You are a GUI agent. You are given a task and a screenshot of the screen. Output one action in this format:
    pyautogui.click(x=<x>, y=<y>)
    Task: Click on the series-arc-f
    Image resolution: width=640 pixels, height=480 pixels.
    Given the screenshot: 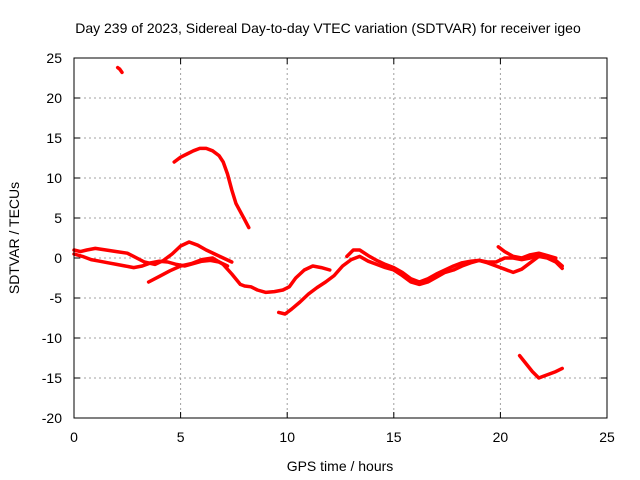 What is the action you would take?
    pyautogui.click(x=420, y=285)
    